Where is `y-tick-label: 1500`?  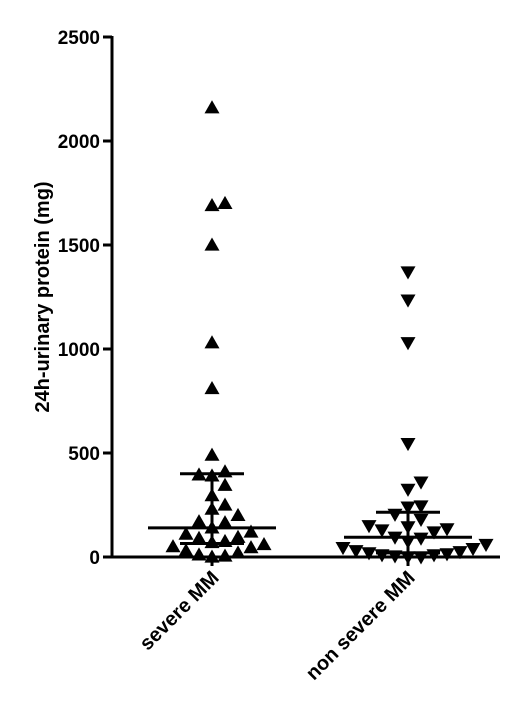
y-tick-label: 1500 is located at coordinates (79, 246).